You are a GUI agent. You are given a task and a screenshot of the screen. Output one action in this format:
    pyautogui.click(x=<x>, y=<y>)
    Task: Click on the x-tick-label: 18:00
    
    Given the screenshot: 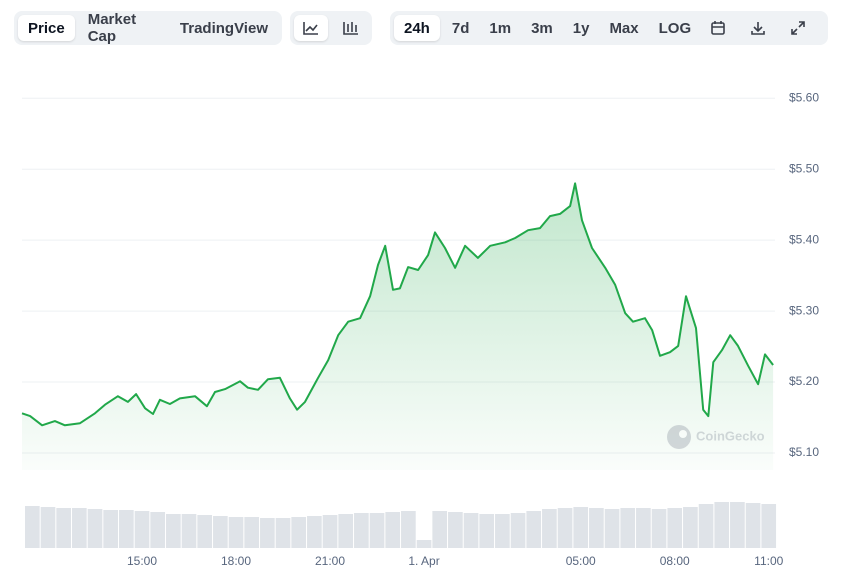 What is the action you would take?
    pyautogui.click(x=236, y=561)
    